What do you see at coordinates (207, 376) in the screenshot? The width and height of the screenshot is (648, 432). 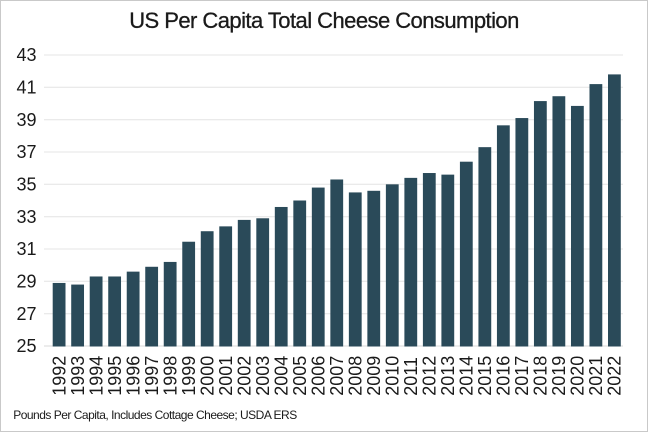 I see `svg-text: 2000` at bounding box center [207, 376].